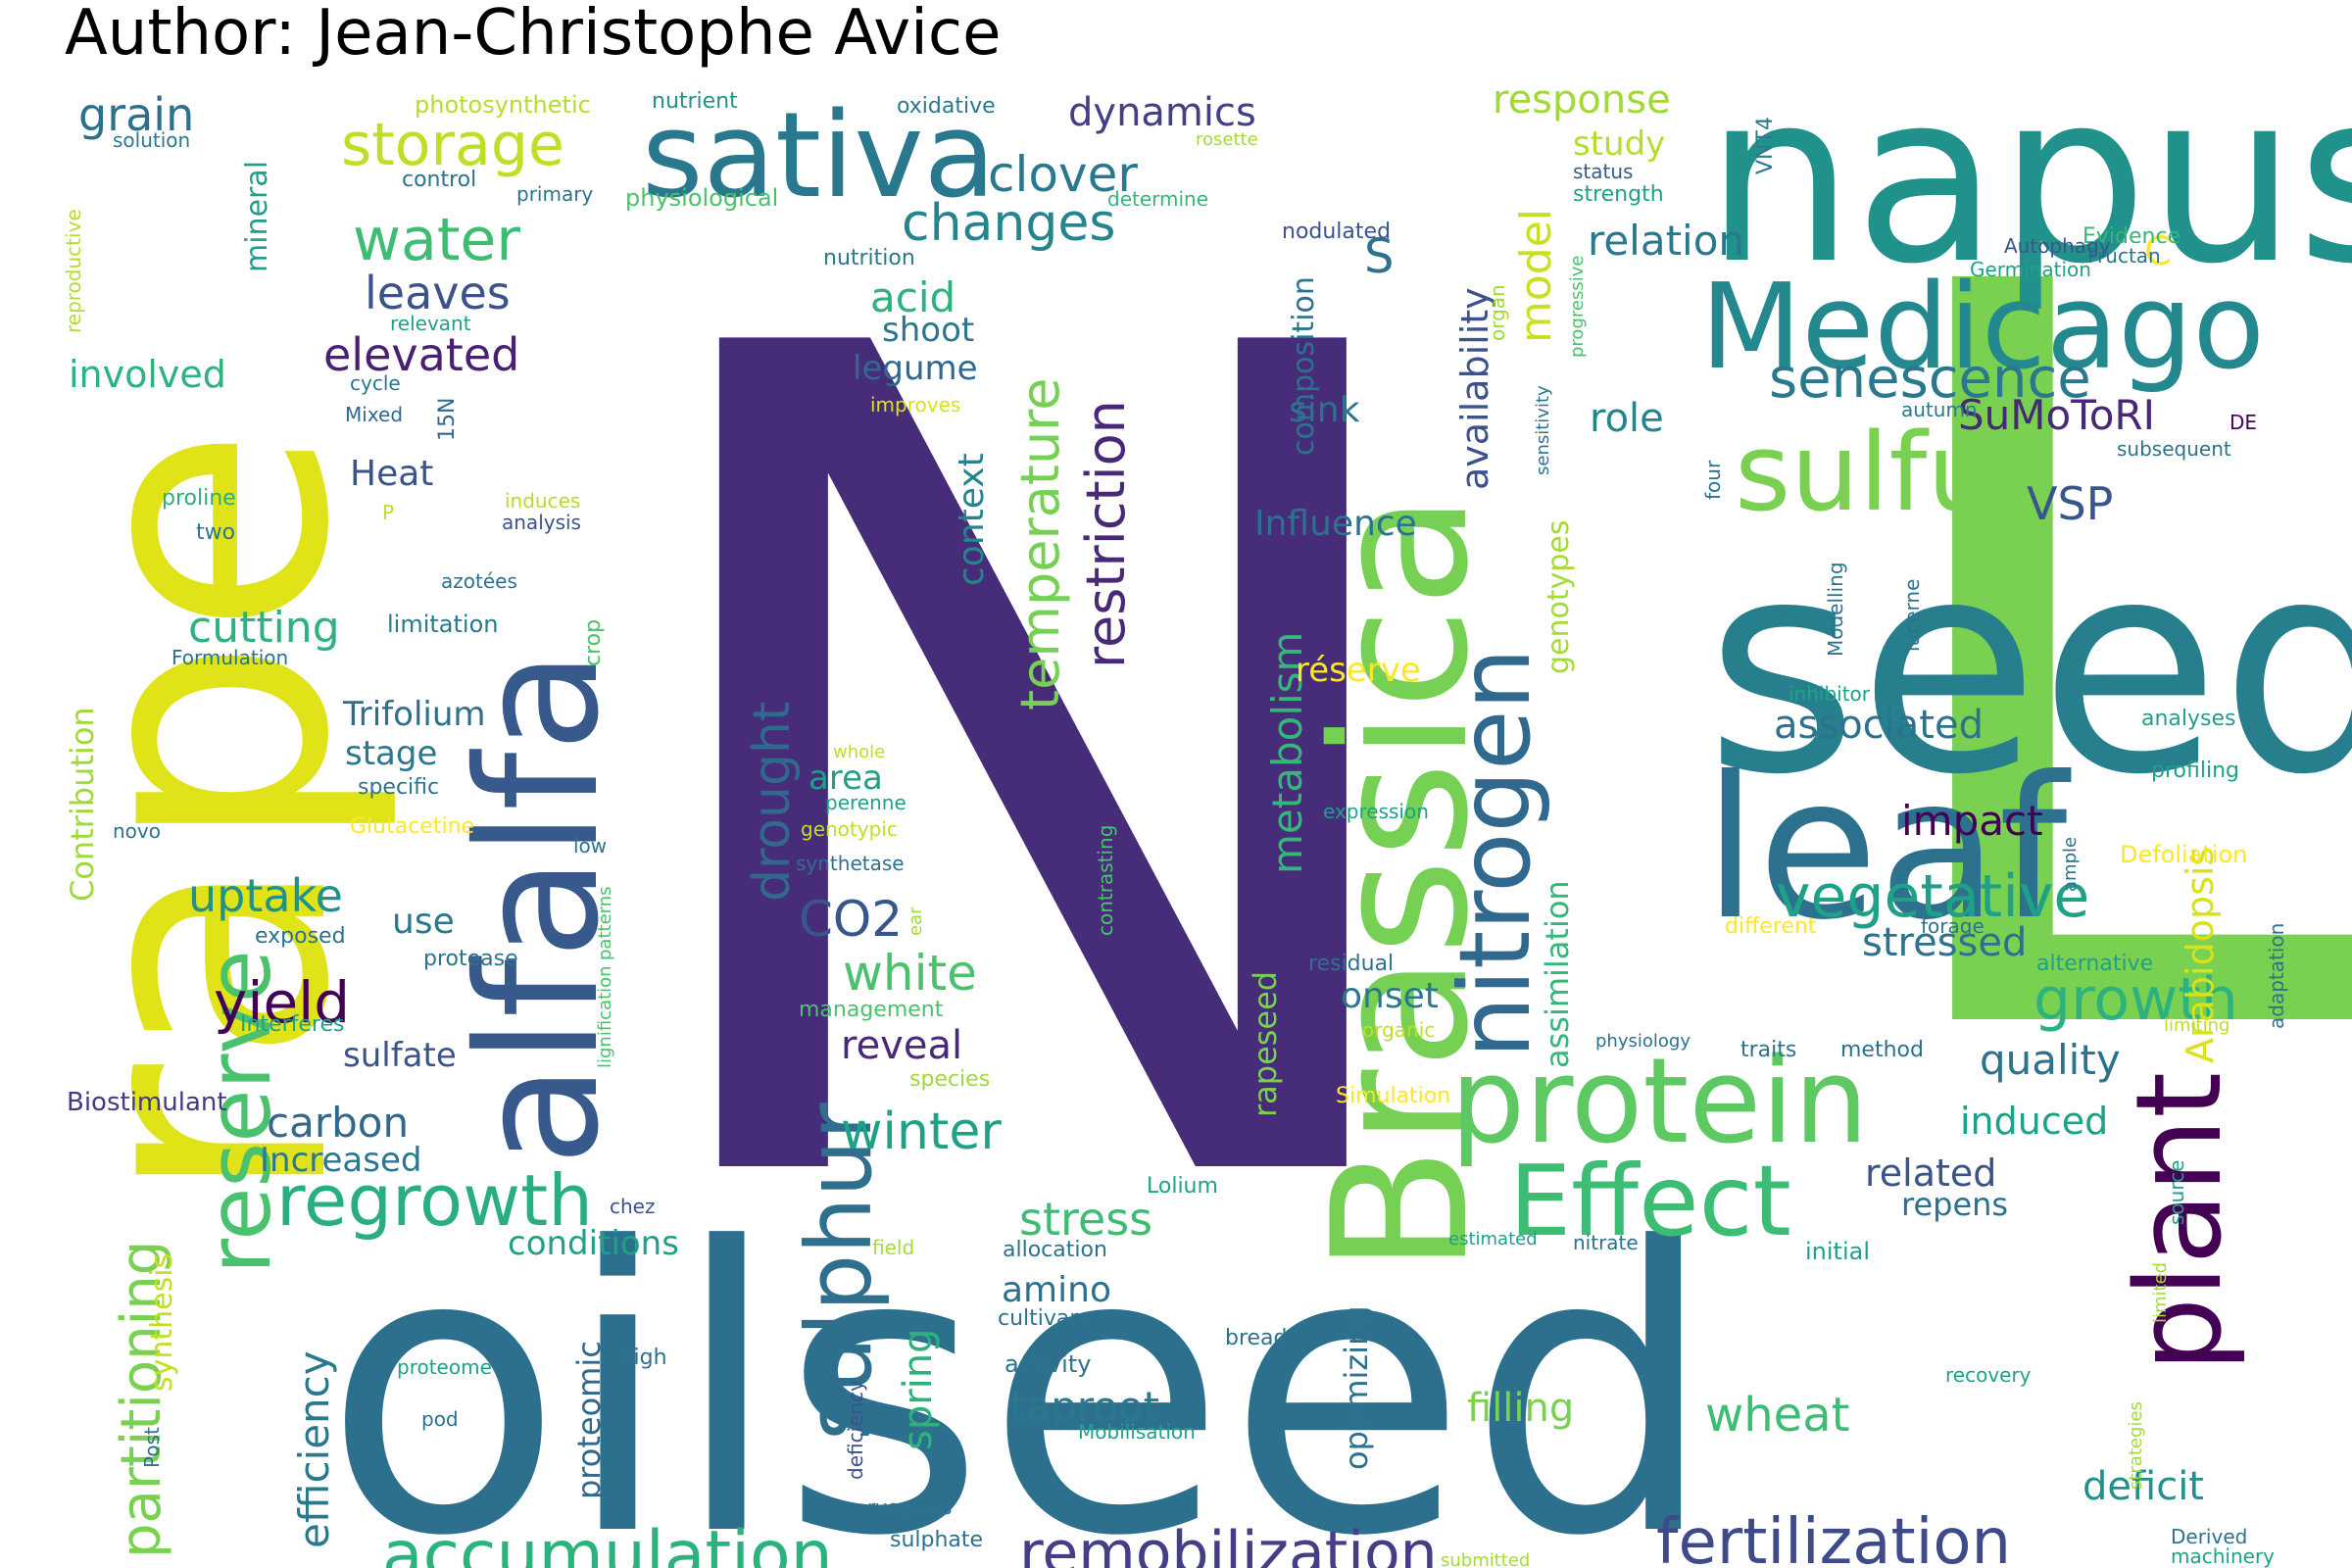 Image resolution: width=2352 pixels, height=1568 pixels. What do you see at coordinates (1777, 1415) in the screenshot?
I see `word-wheat: wheat` at bounding box center [1777, 1415].